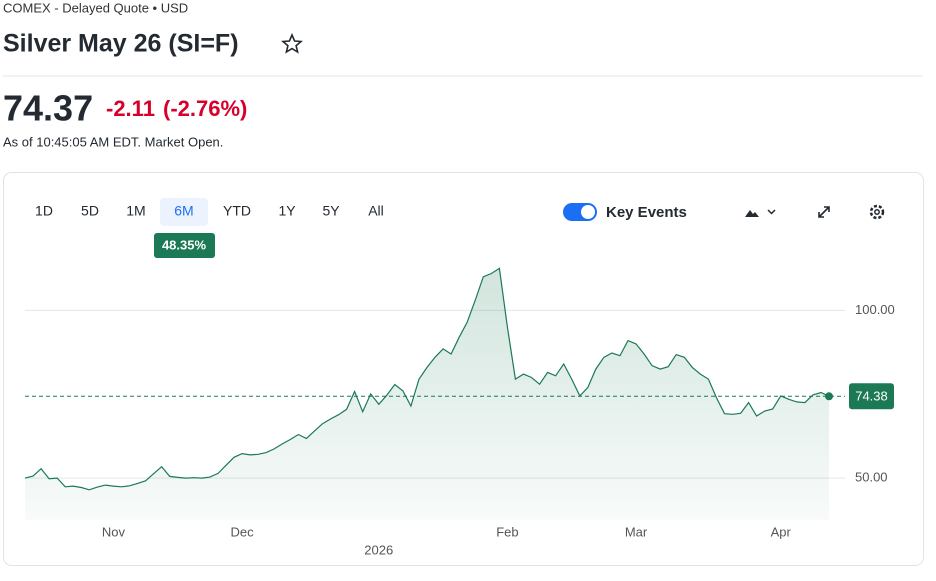  I want to click on y-tick-label: 50.00, so click(871, 477).